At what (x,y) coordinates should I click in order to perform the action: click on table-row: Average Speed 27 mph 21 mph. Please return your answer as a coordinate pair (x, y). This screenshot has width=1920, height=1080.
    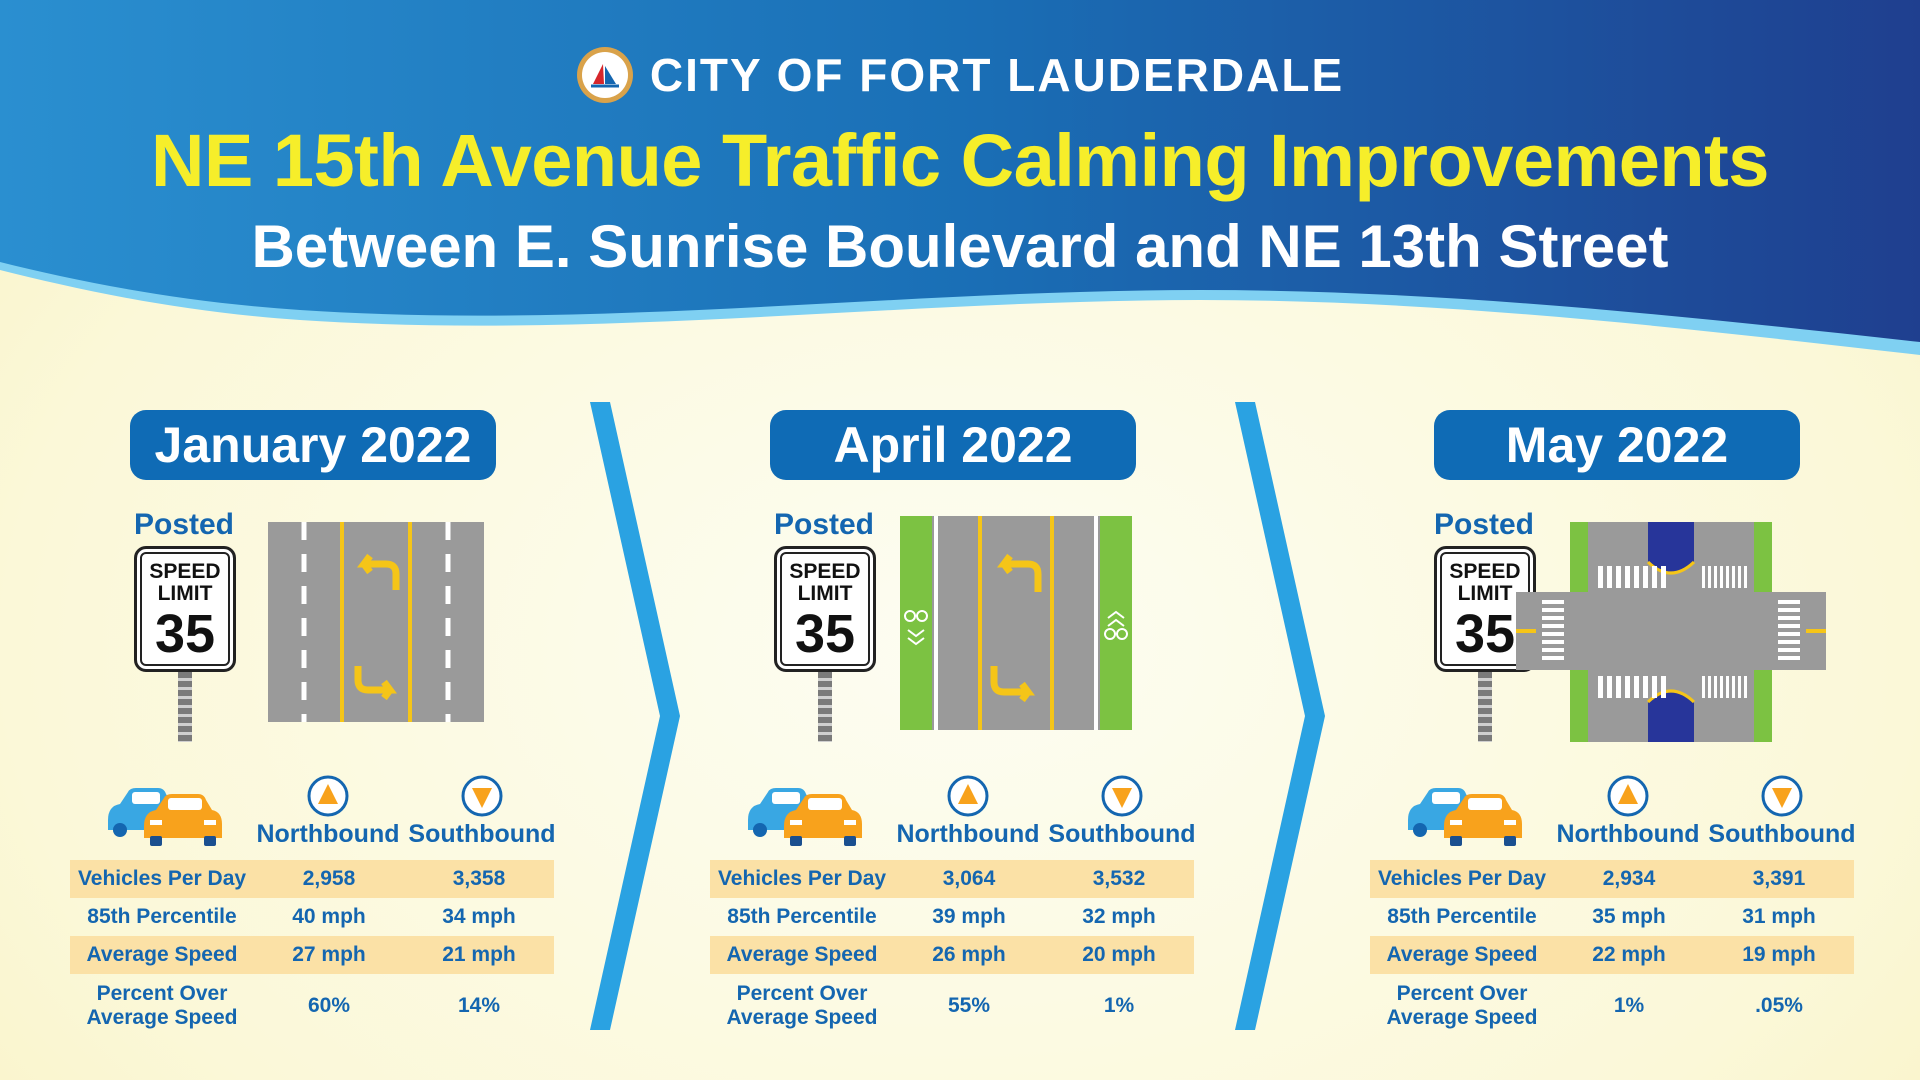
    Looking at the image, I should click on (312, 955).